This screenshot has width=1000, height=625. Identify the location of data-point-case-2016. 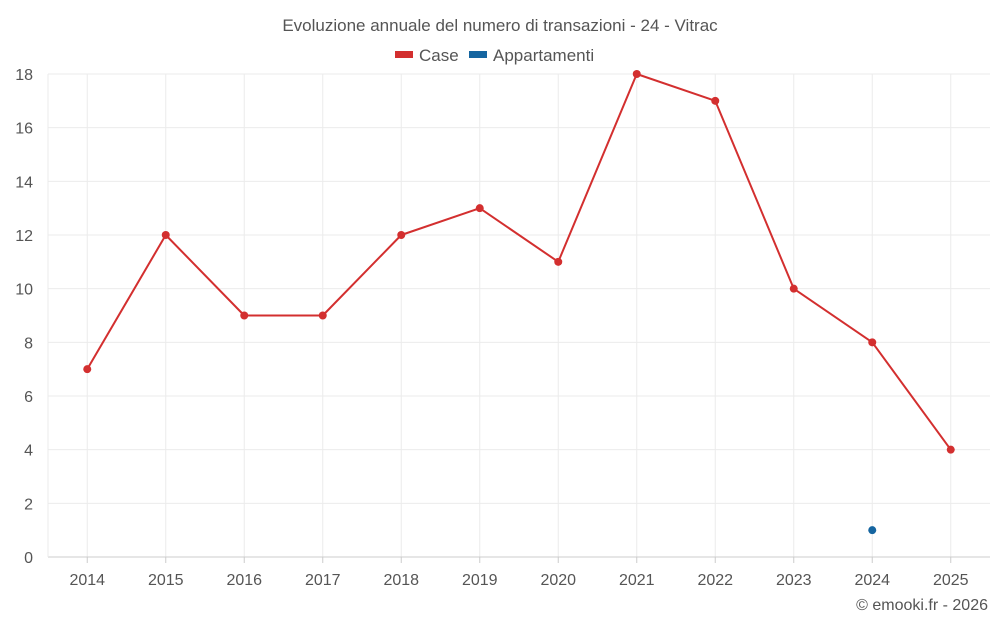
(244, 315).